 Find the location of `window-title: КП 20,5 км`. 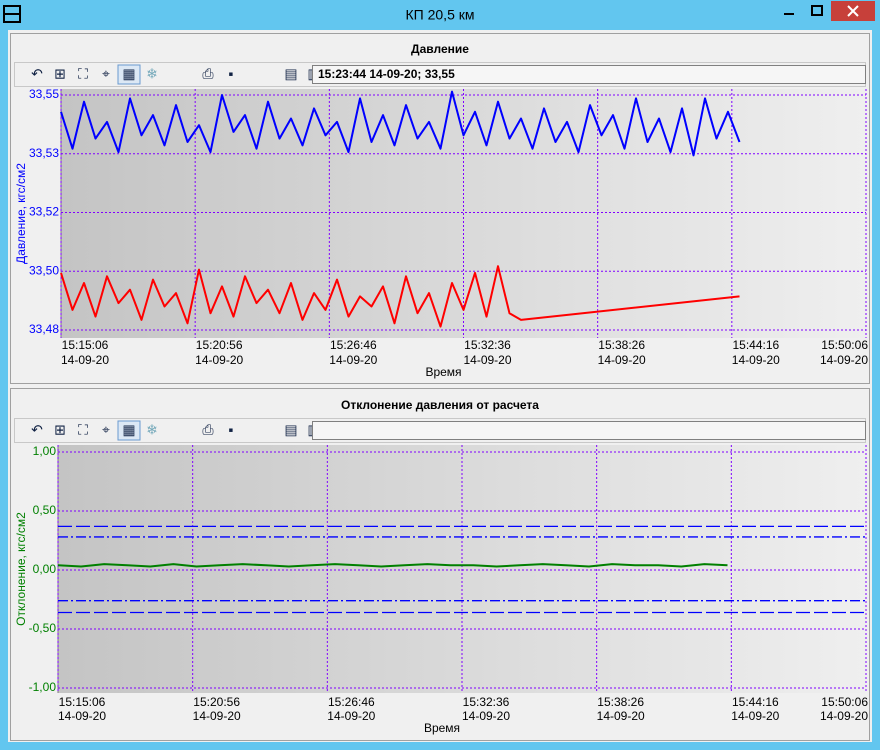

window-title: КП 20,5 км is located at coordinates (440, 15).